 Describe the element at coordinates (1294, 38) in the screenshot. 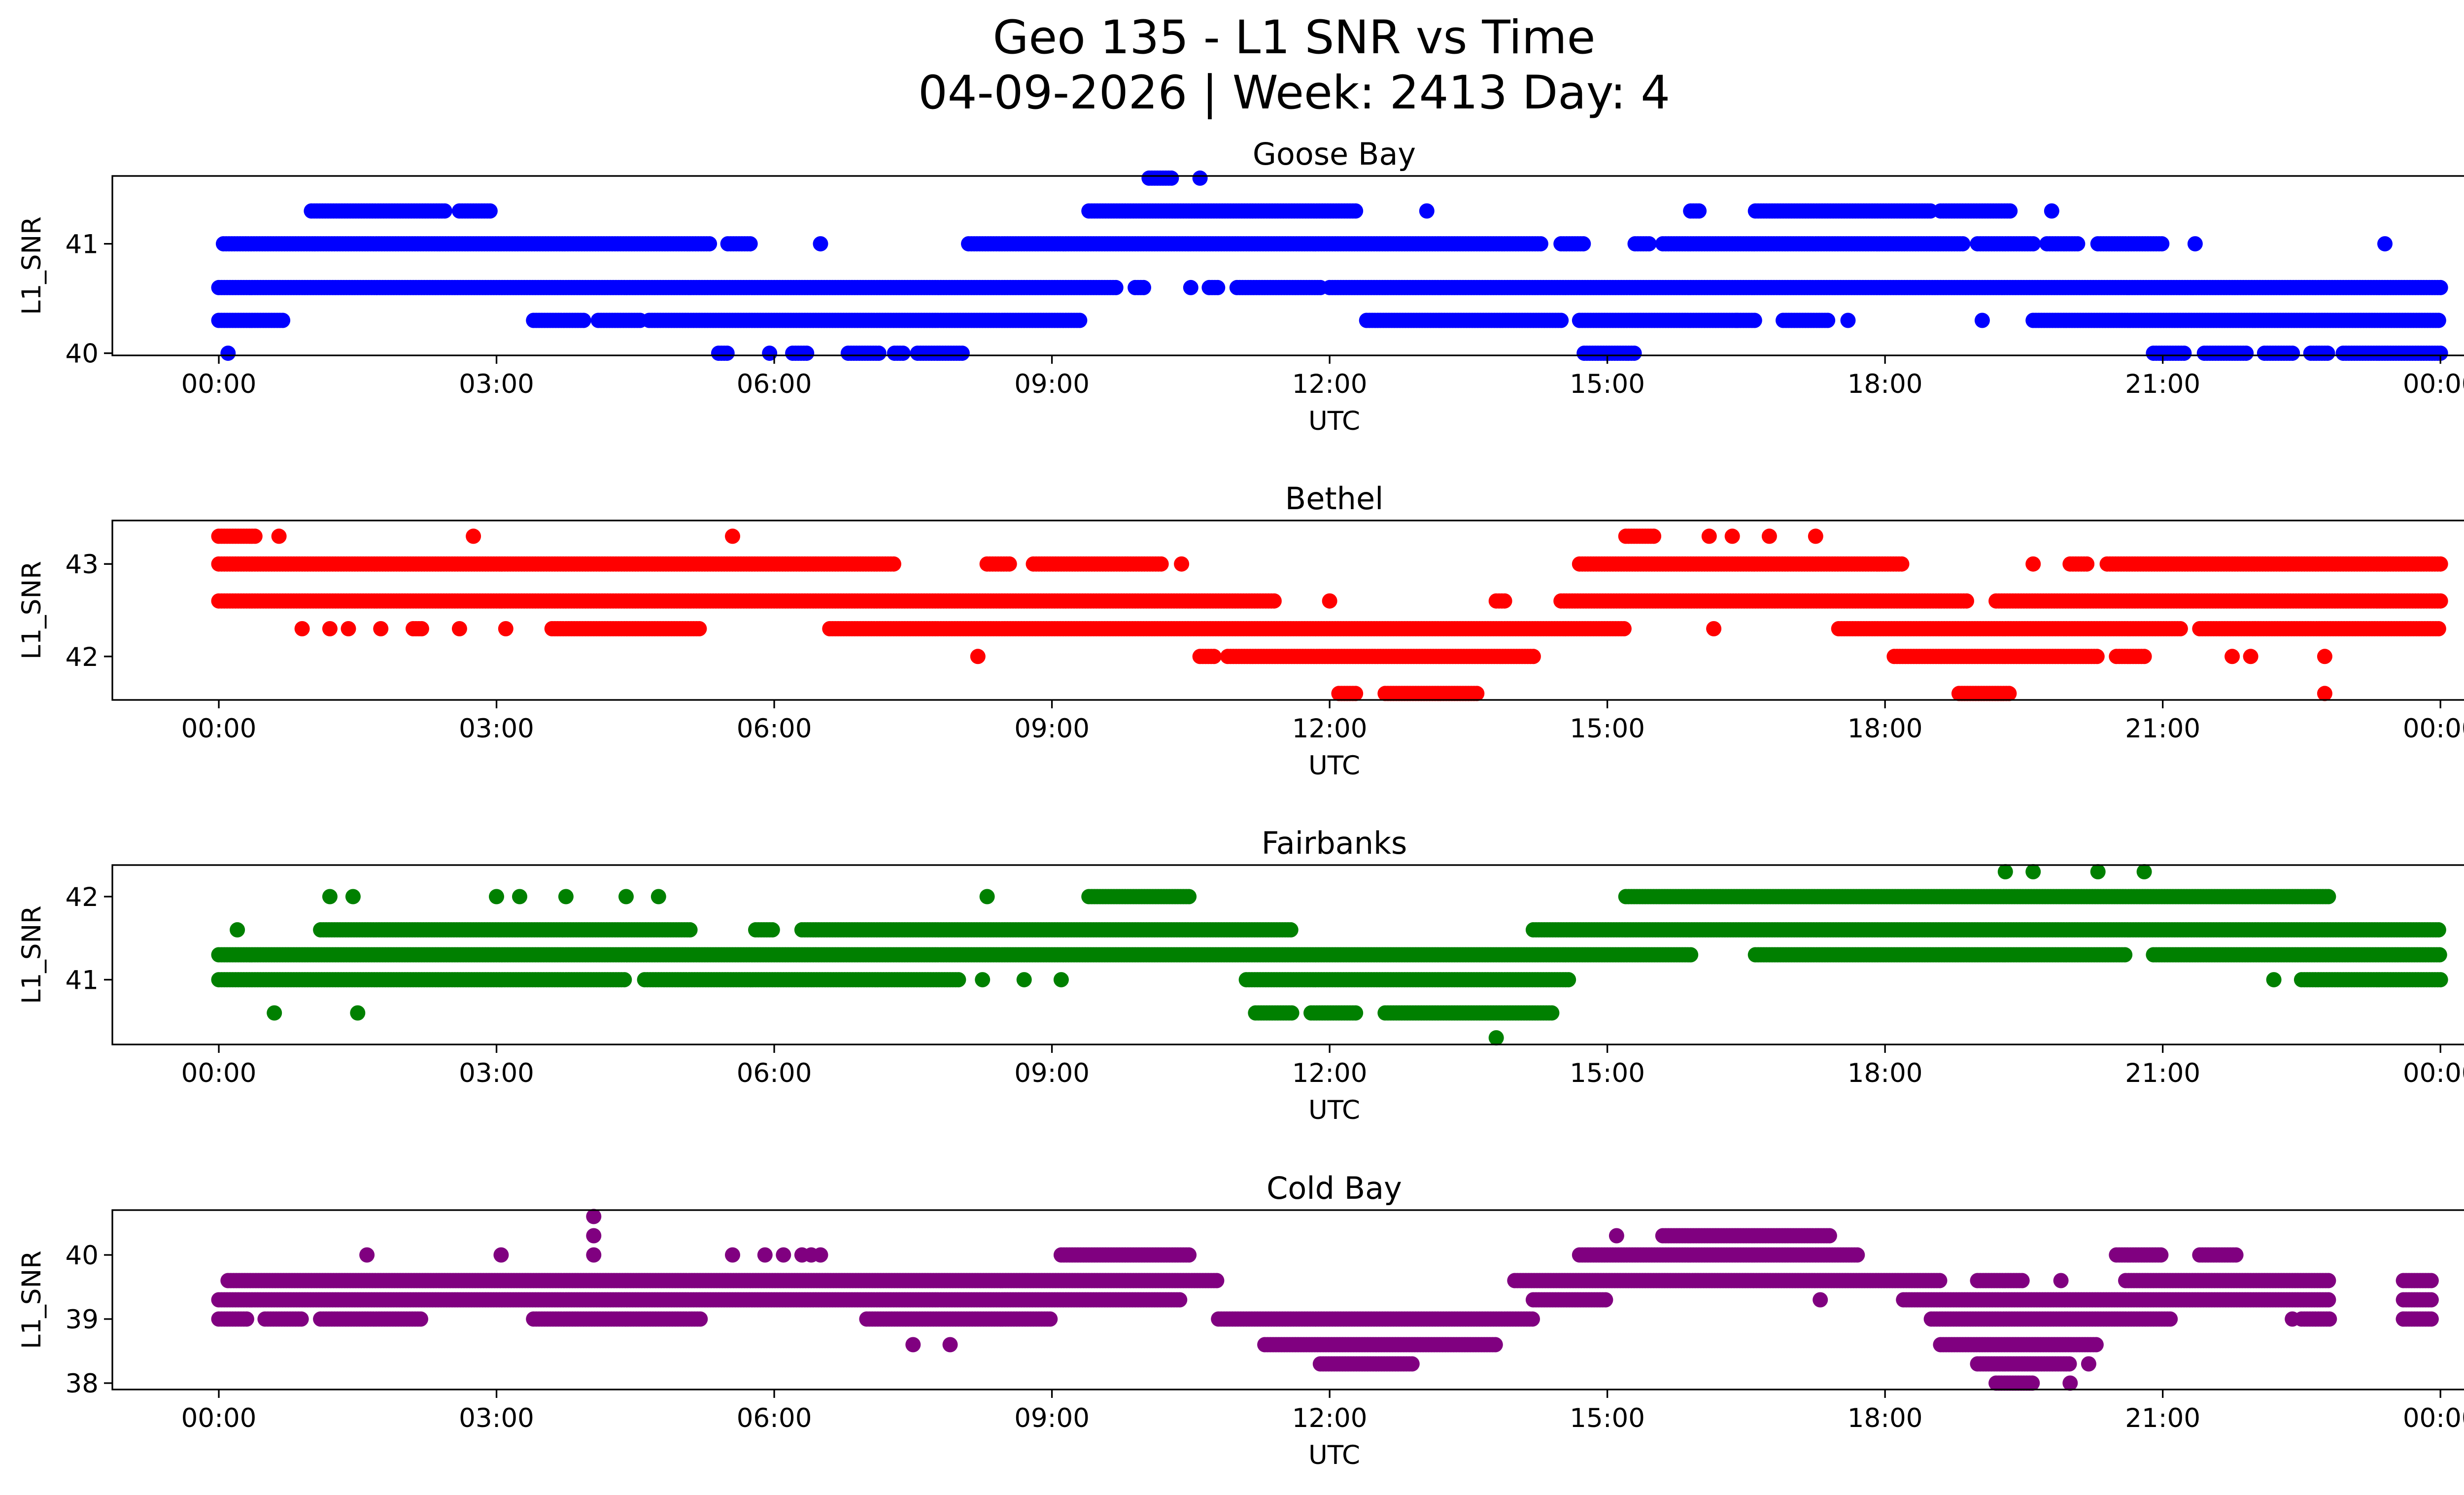

I see `figure-title-line-1: Geo 135 - L1 SNR vs Time` at that location.